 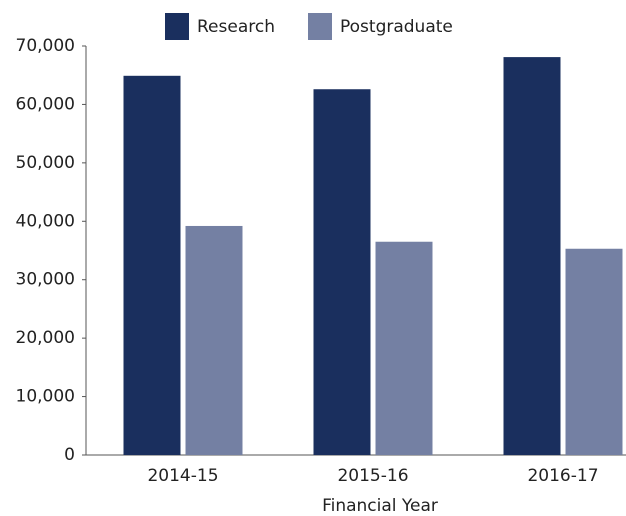 I want to click on legend-label: Research, so click(x=236, y=27).